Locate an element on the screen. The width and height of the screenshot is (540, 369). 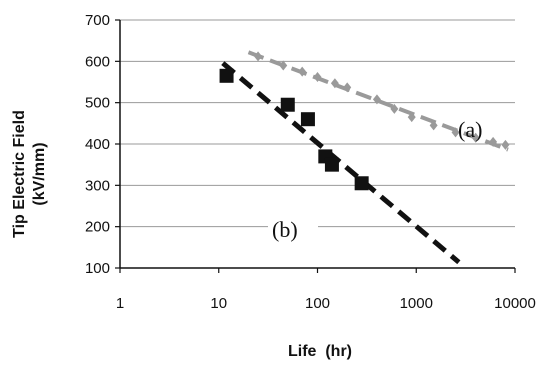
x-tick-label-1: 1 is located at coordinates (120, 303).